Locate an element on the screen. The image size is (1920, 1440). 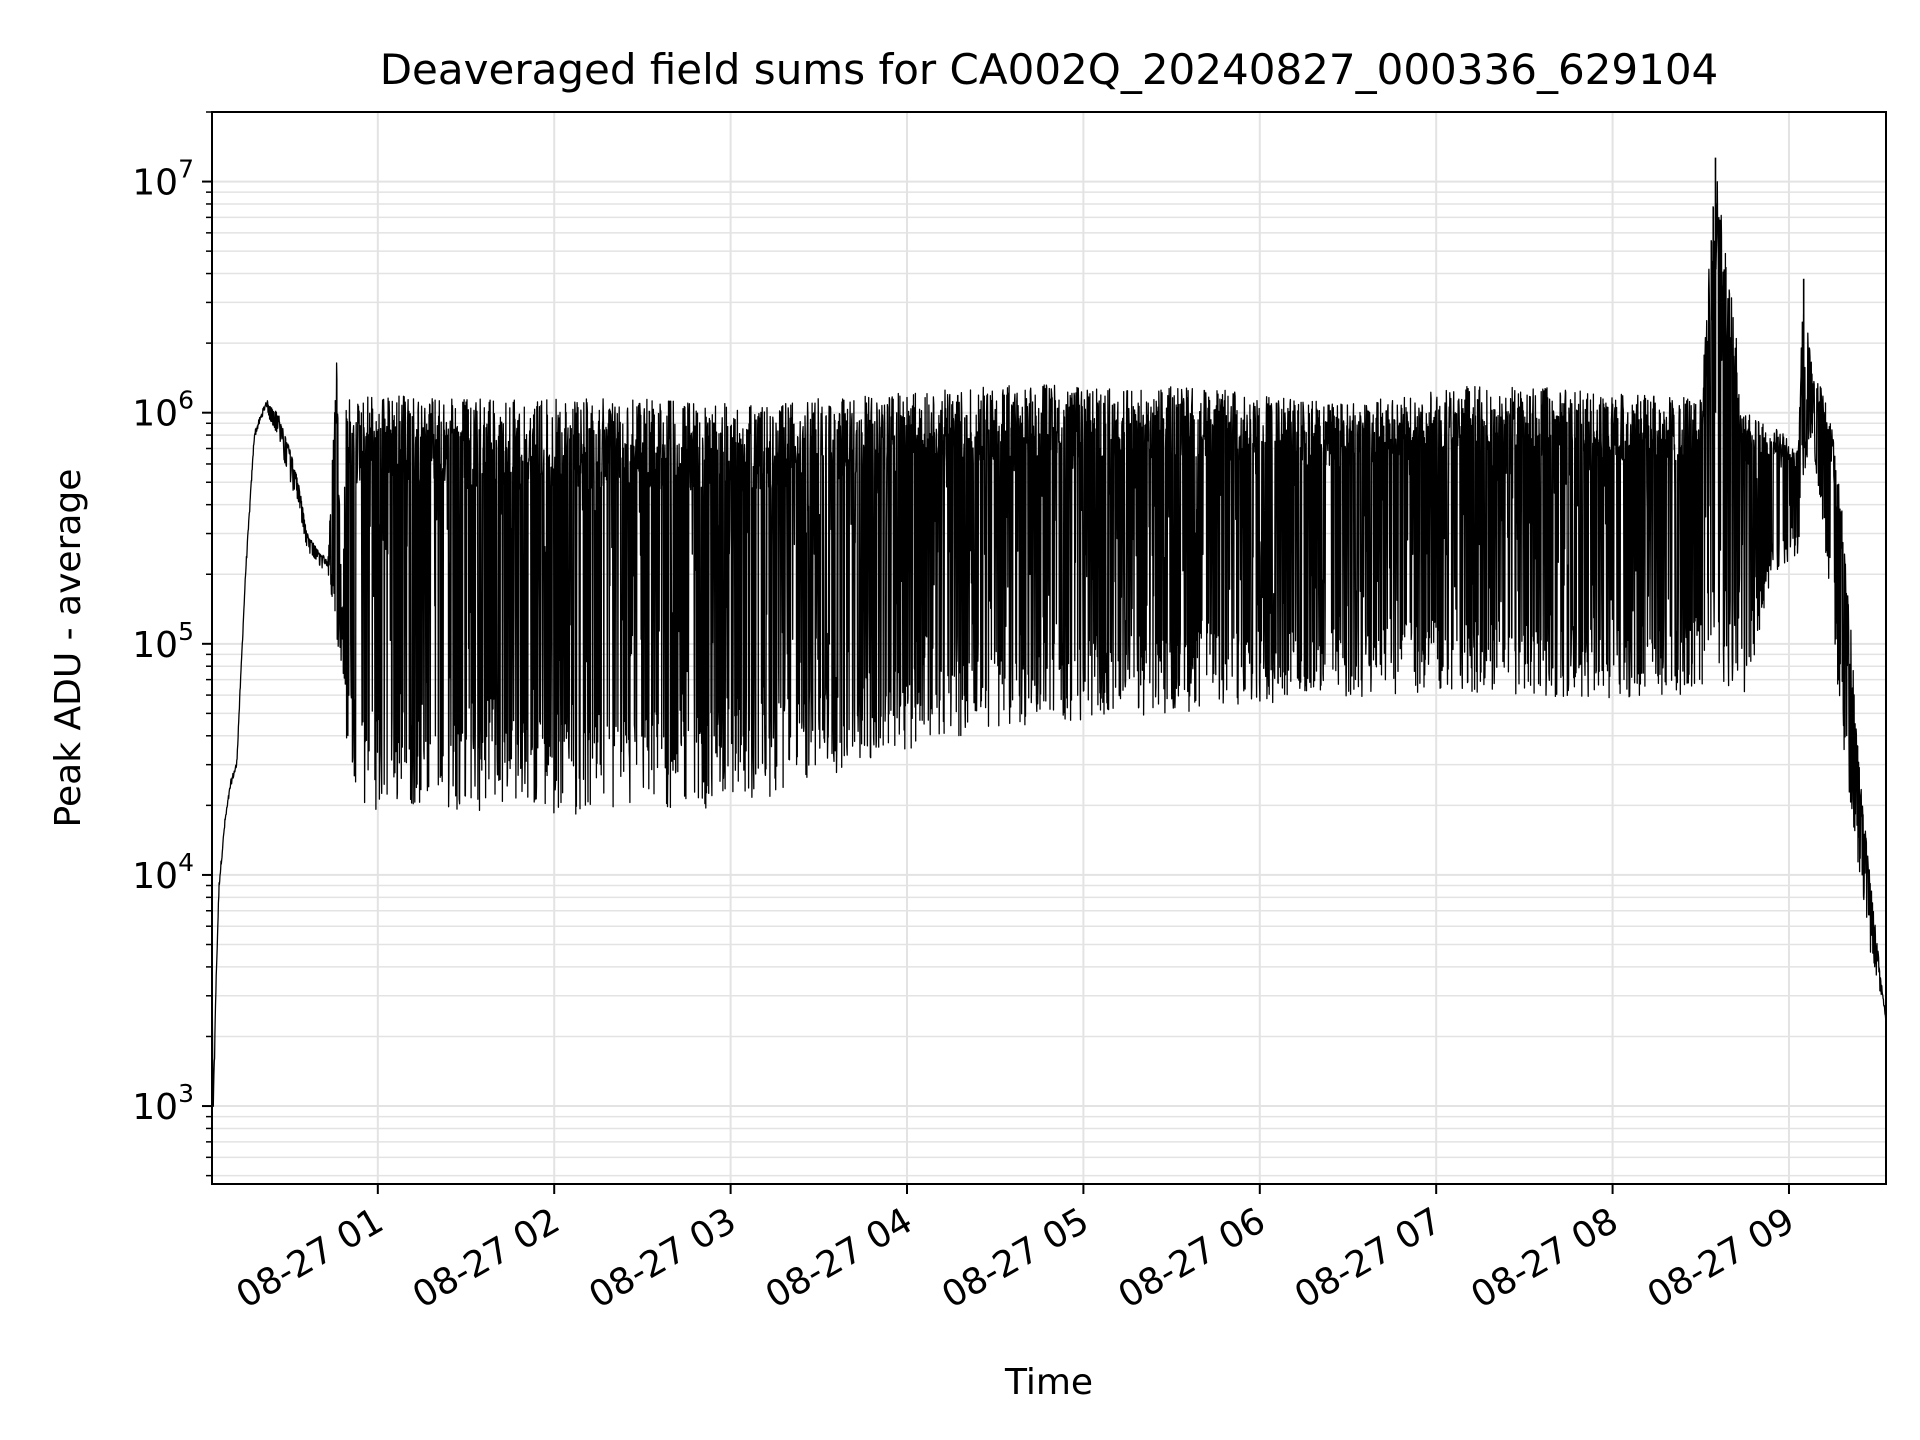
x-axis-label: Time is located at coordinates (1048, 1382).